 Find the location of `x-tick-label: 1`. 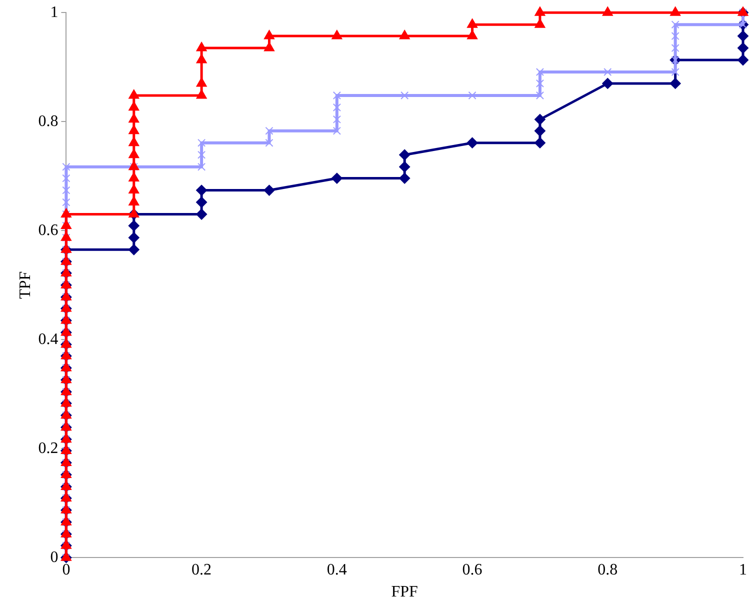

x-tick-label: 1 is located at coordinates (743, 569).